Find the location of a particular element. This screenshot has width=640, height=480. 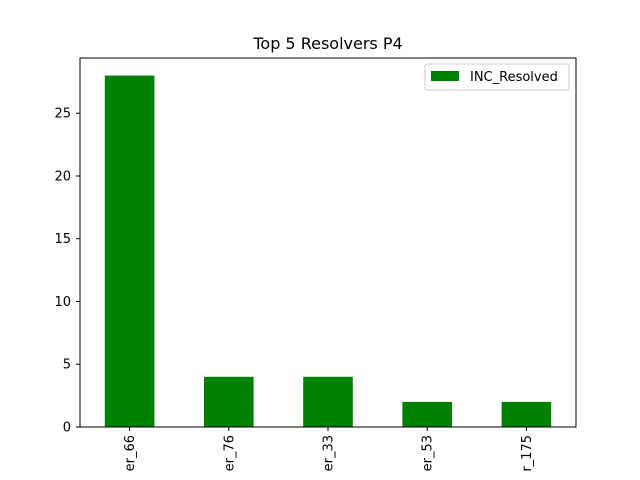

y-axis: 0 5 10 15 20 25 is located at coordinates (67, 271).